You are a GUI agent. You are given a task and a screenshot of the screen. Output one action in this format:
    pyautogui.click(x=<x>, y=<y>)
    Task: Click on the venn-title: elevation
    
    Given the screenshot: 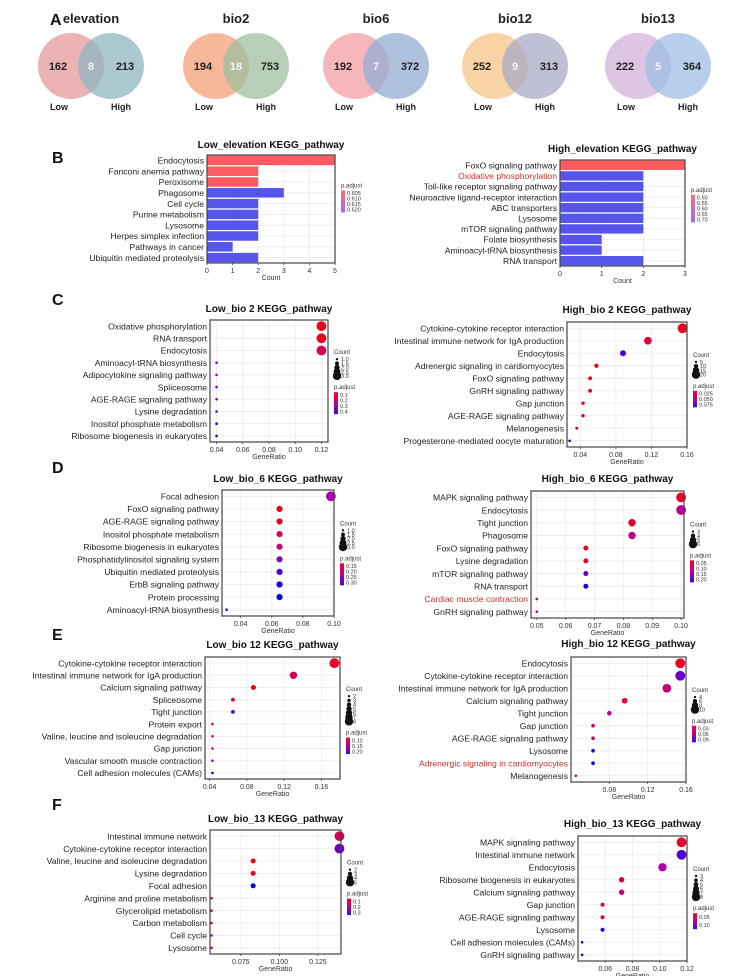 What is the action you would take?
    pyautogui.click(x=91, y=18)
    